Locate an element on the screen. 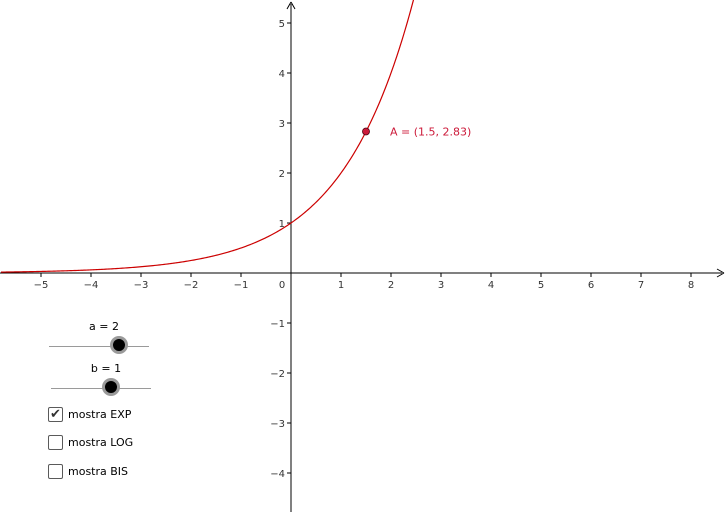  y-tick-label: −2 is located at coordinates (277, 374).